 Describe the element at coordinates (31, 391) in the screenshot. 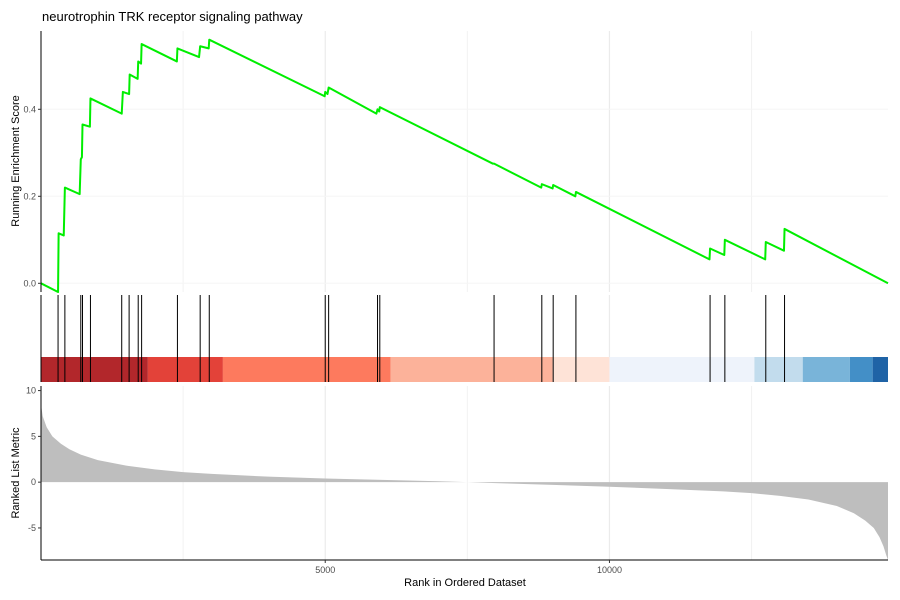

I see `rank-y-tick-label-3: 10` at that location.